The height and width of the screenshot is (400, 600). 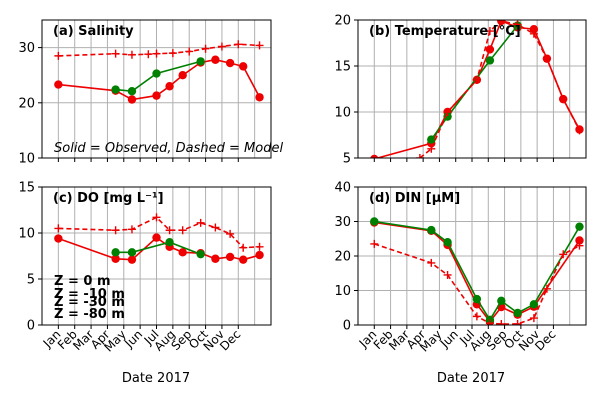 I want to click on x-axis-label-right: Date 2017, so click(x=471, y=378).